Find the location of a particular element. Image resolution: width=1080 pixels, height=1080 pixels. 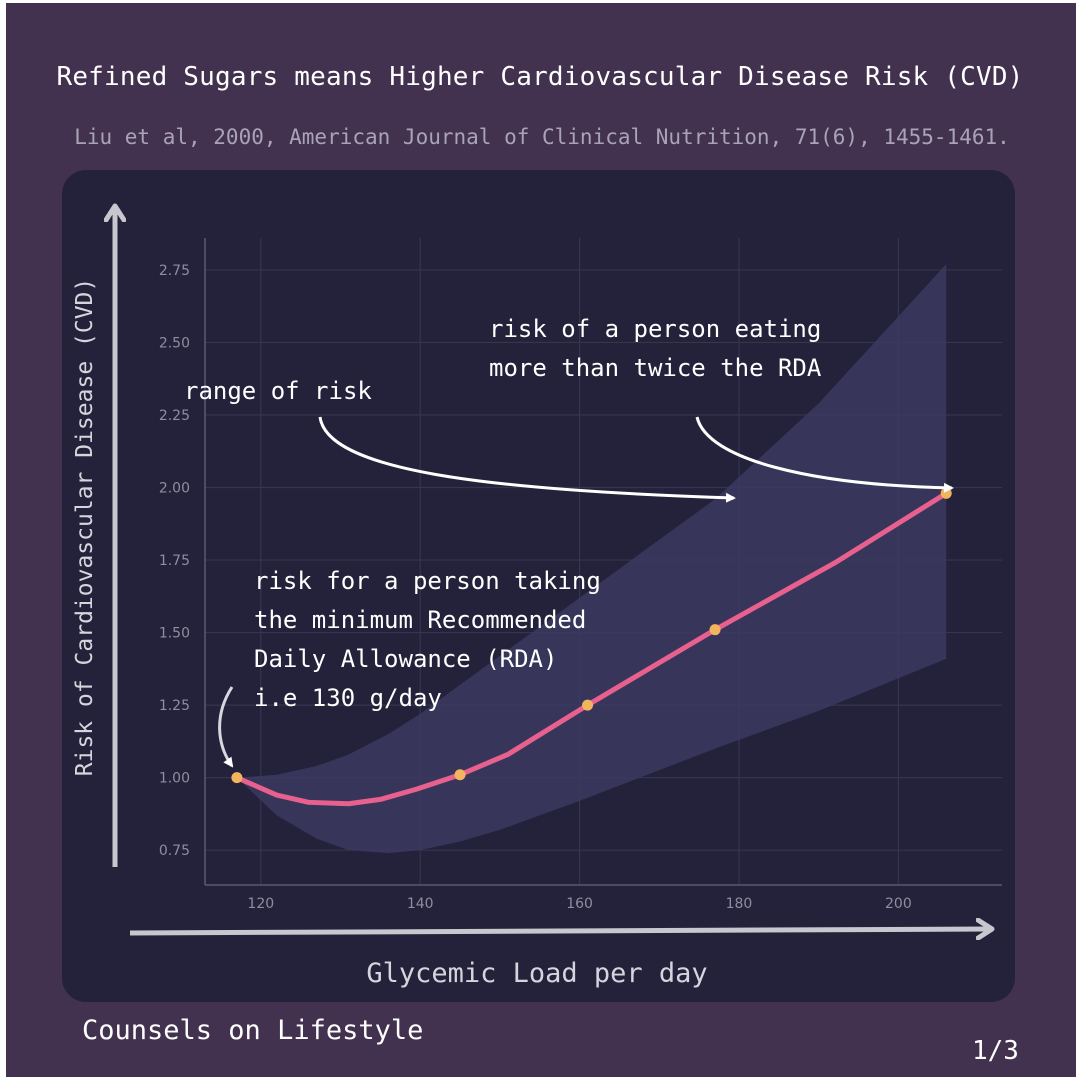

annotation-line: range of risk is located at coordinates (278, 391).